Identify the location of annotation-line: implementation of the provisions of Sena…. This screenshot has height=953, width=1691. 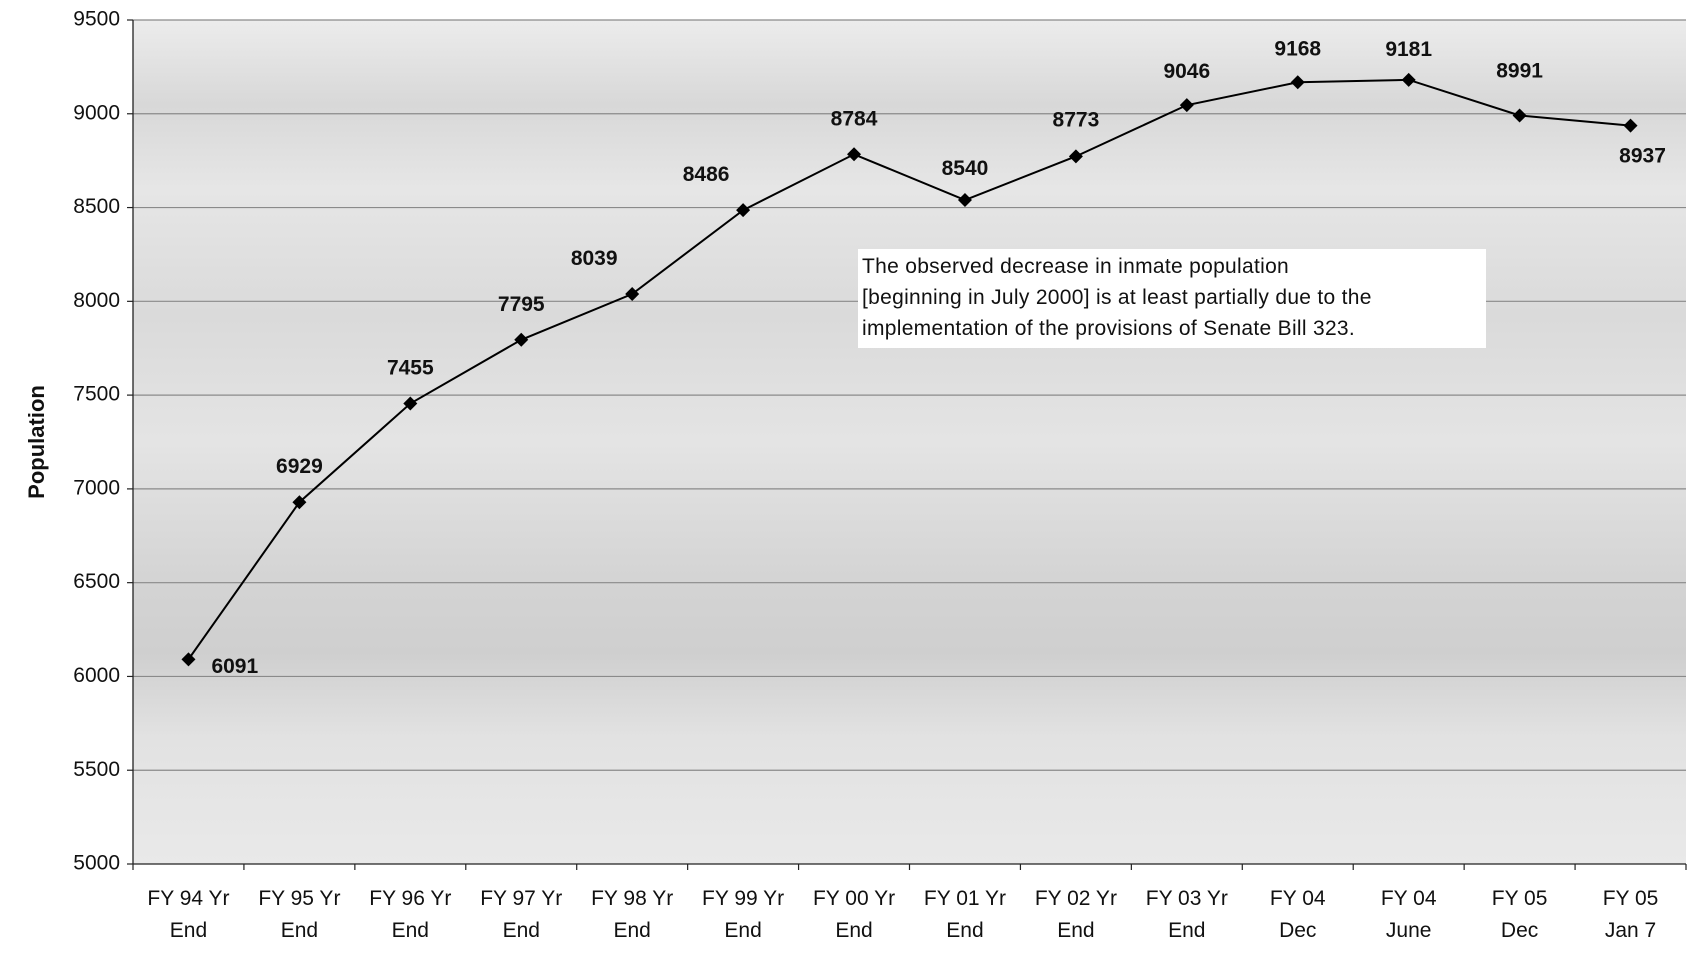
(1109, 328).